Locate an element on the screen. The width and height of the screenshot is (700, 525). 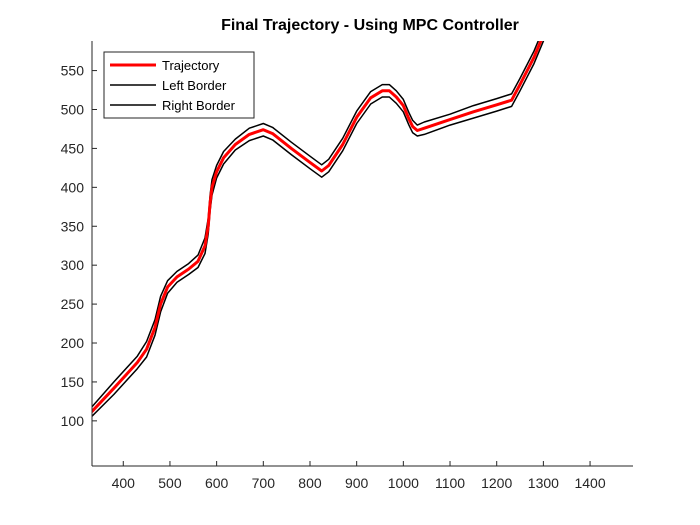
x-tick-label: 1000 is located at coordinates (403, 483).